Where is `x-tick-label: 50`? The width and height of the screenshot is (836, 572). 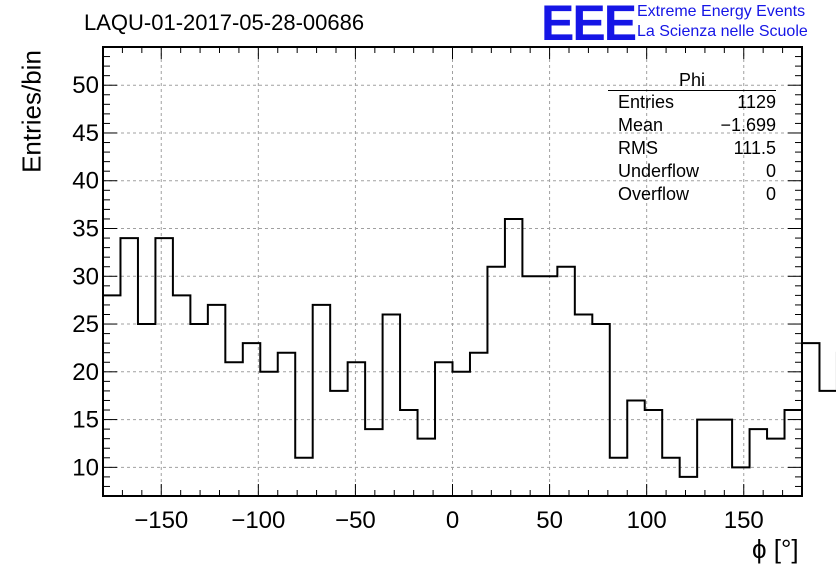 x-tick-label: 50 is located at coordinates (549, 520).